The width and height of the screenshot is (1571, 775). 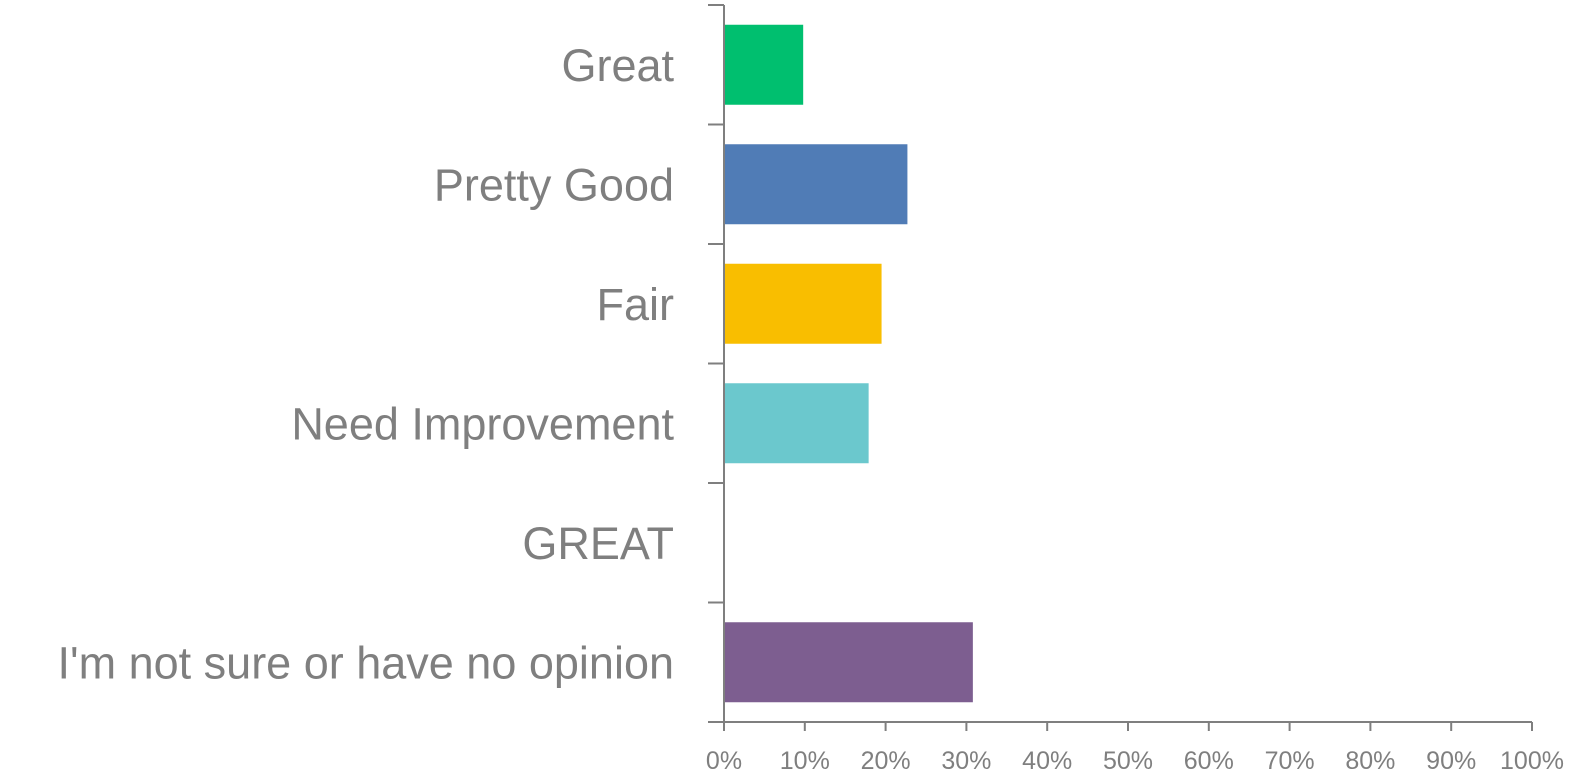 I want to click on y-axis-ticks, so click(x=716, y=363).